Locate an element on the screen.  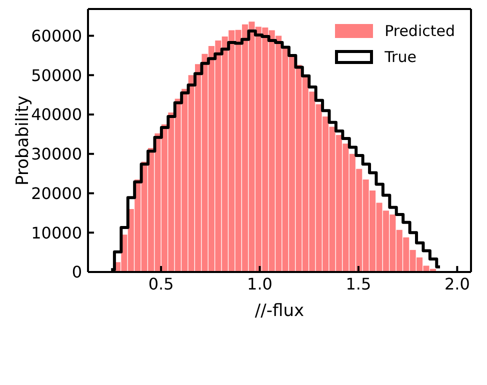
x-tick-label: 1.5 is located at coordinates (359, 284).